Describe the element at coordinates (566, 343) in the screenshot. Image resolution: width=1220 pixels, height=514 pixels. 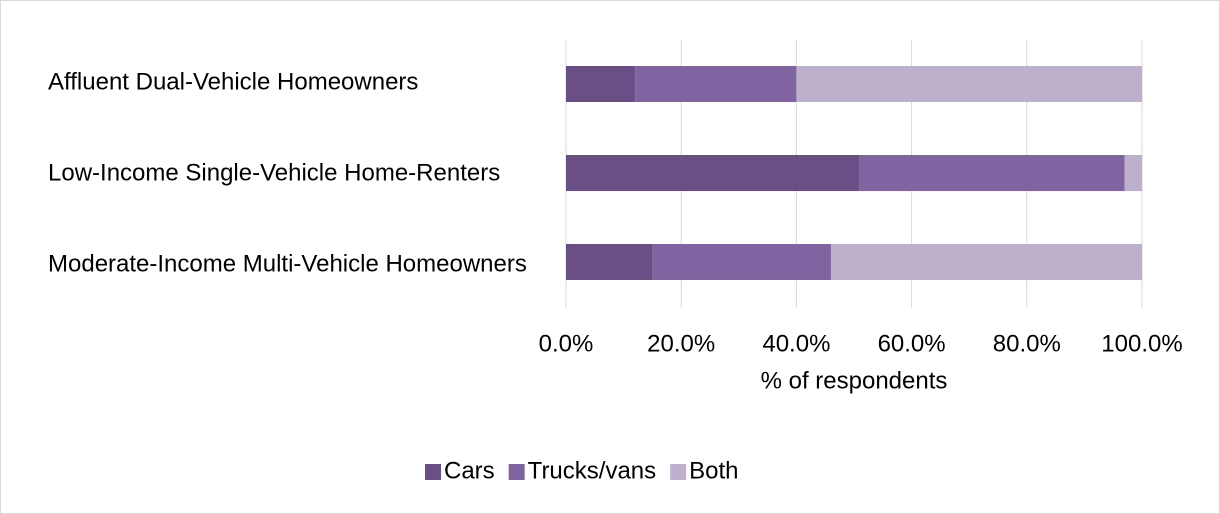
I see `x-tick-label: 0.0%` at that location.